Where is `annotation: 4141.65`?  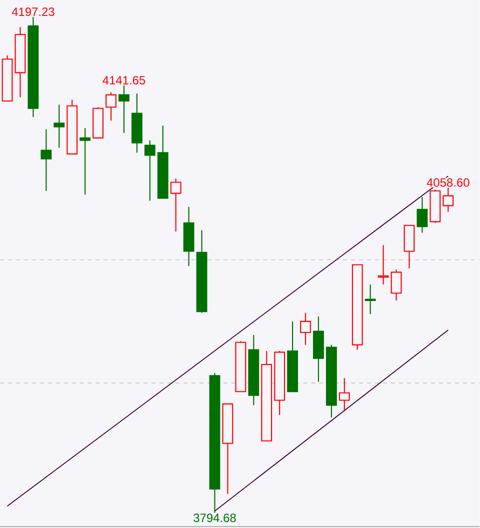 annotation: 4141.65 is located at coordinates (124, 80).